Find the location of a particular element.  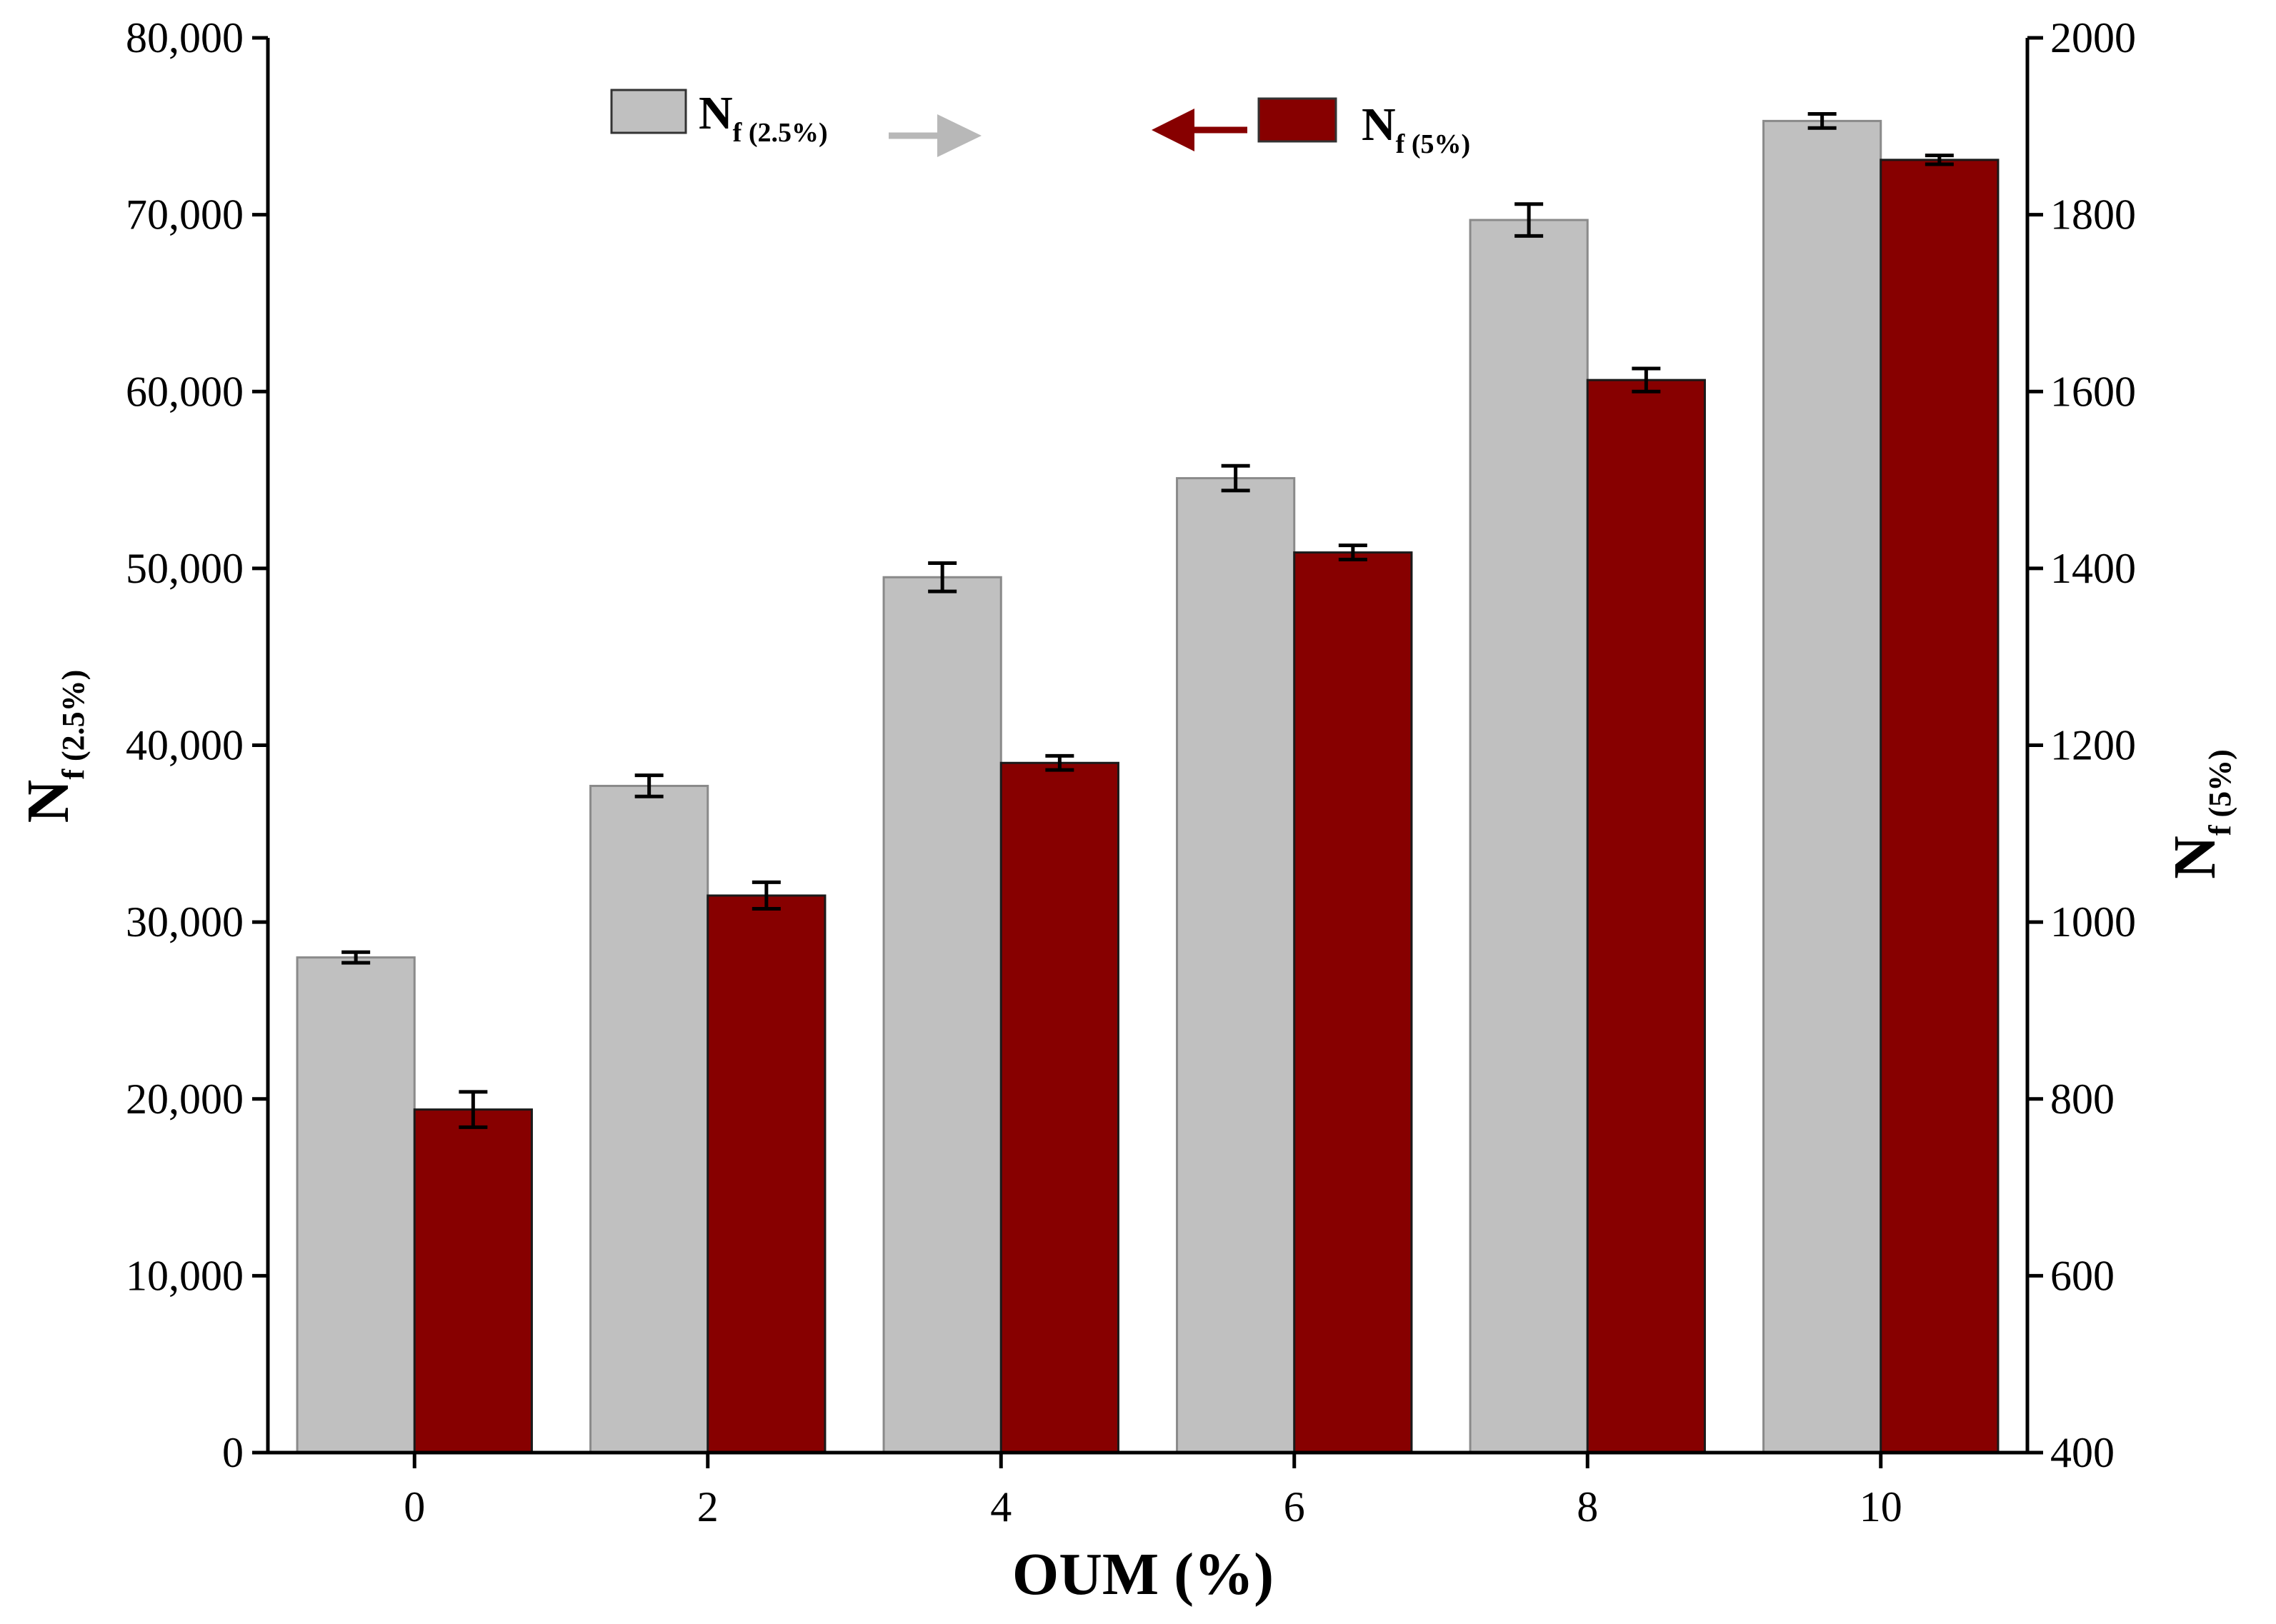

right-tick-label-800: 800 is located at coordinates (2082, 1099).